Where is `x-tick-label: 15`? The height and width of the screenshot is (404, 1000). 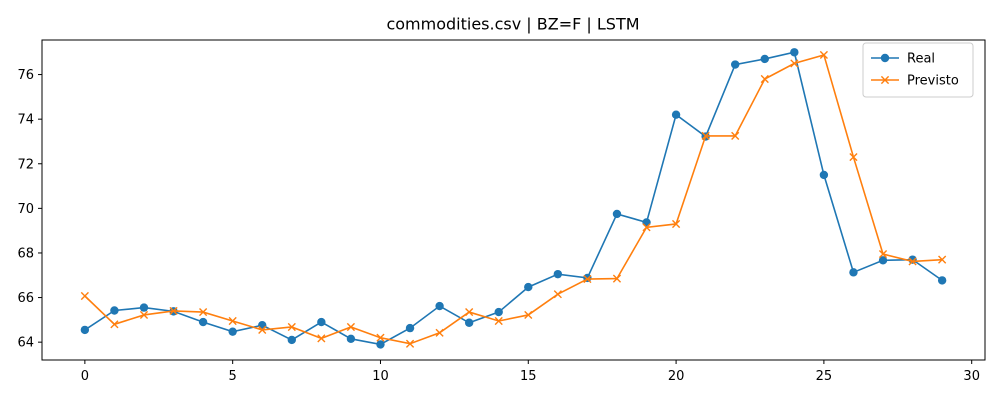 x-tick-label: 15 is located at coordinates (528, 376).